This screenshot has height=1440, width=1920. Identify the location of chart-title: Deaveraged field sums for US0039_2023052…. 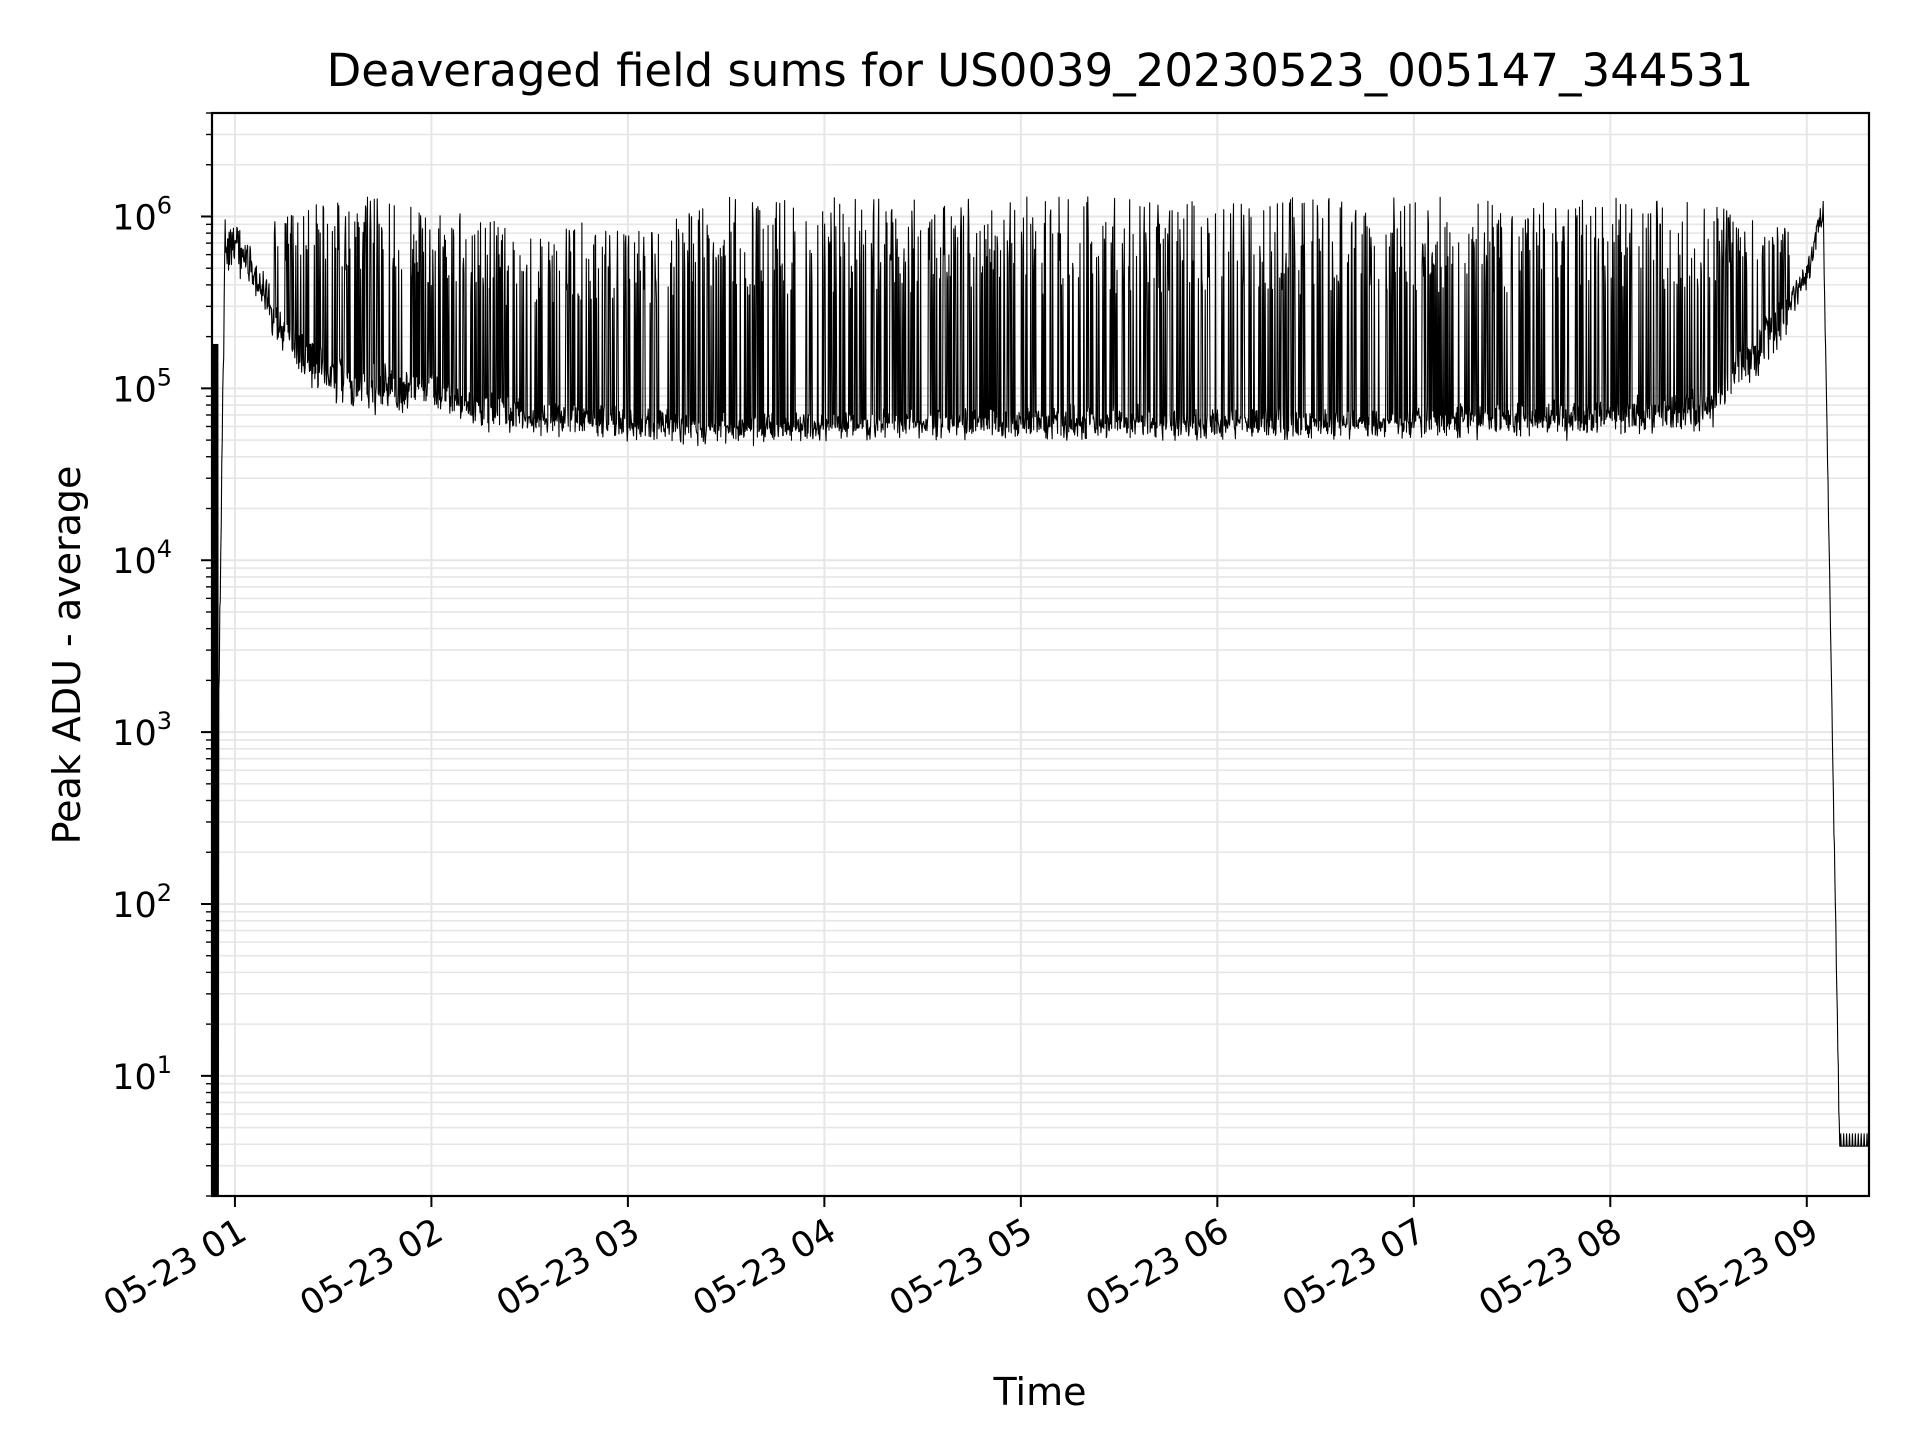
(1040, 70).